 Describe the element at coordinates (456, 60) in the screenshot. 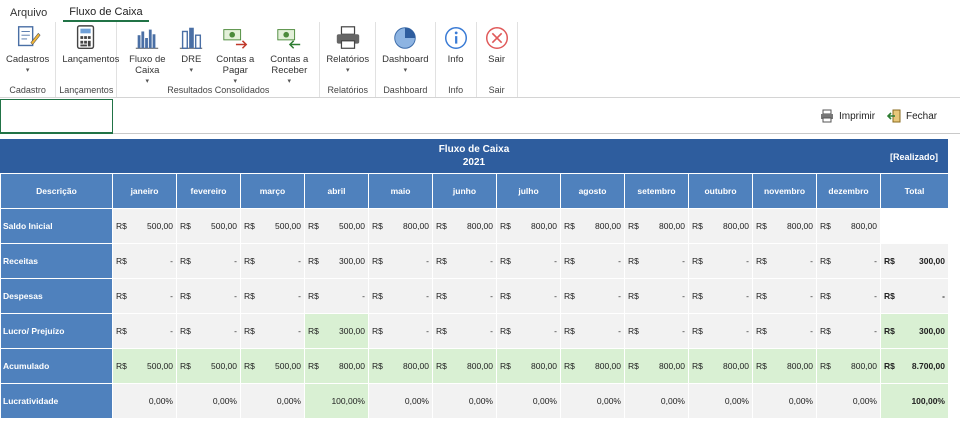

I see `ribbon-button-info: Info` at that location.